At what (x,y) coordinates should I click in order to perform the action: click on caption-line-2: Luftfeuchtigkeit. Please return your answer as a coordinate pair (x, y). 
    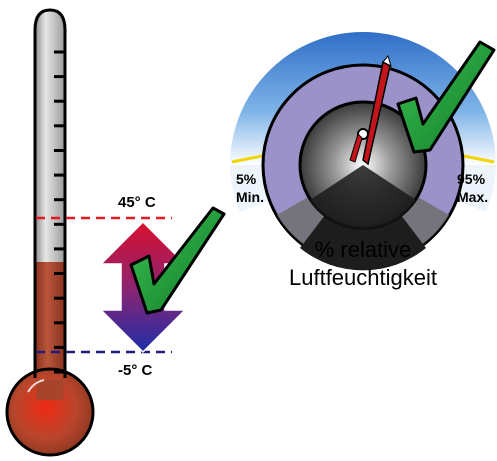
    Looking at the image, I should click on (363, 277).